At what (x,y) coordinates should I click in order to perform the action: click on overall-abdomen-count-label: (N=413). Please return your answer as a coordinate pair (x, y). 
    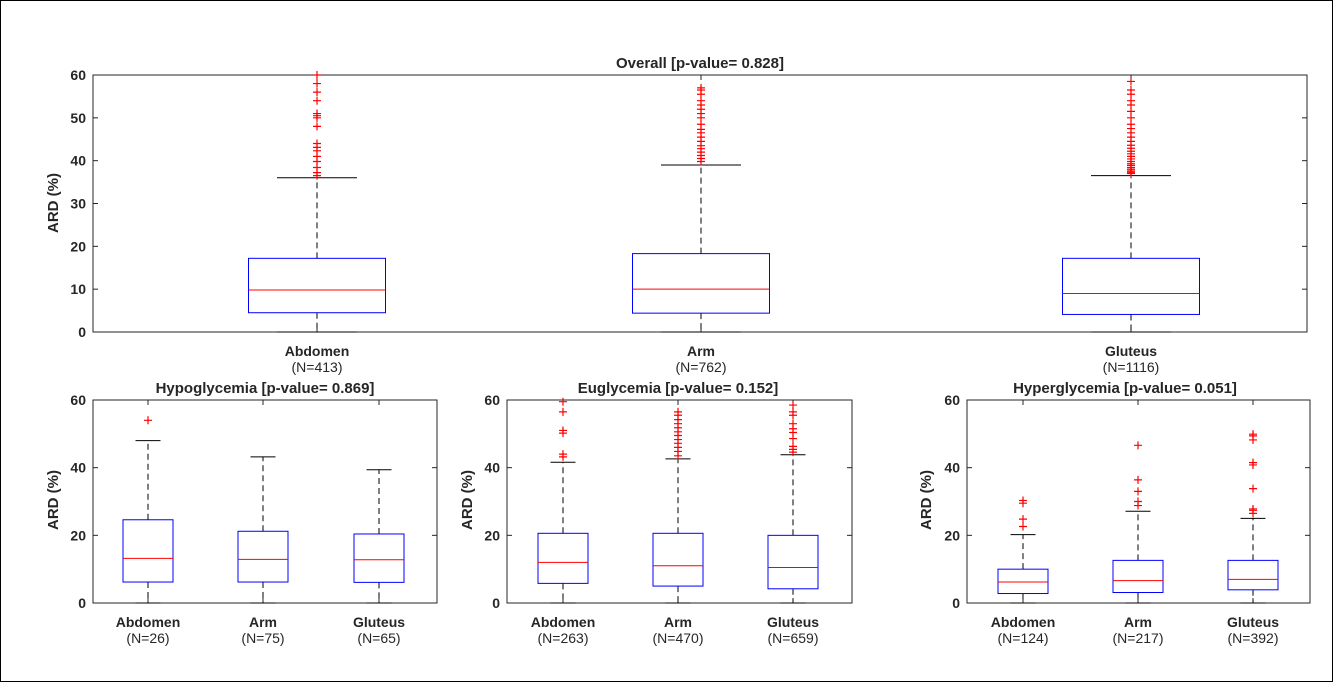
    Looking at the image, I should click on (317, 367).